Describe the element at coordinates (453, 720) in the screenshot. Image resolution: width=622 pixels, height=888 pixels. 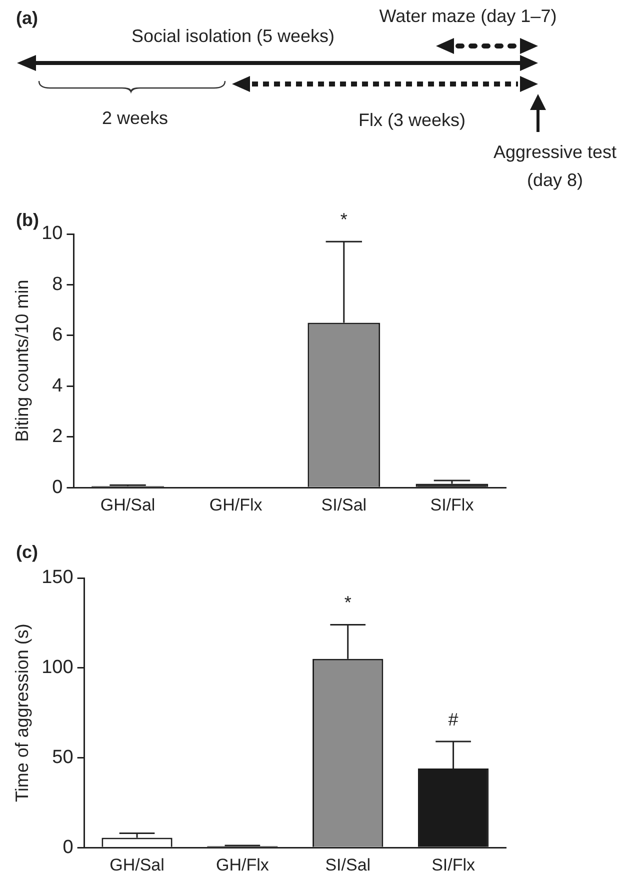
I see `annotation: #` at that location.